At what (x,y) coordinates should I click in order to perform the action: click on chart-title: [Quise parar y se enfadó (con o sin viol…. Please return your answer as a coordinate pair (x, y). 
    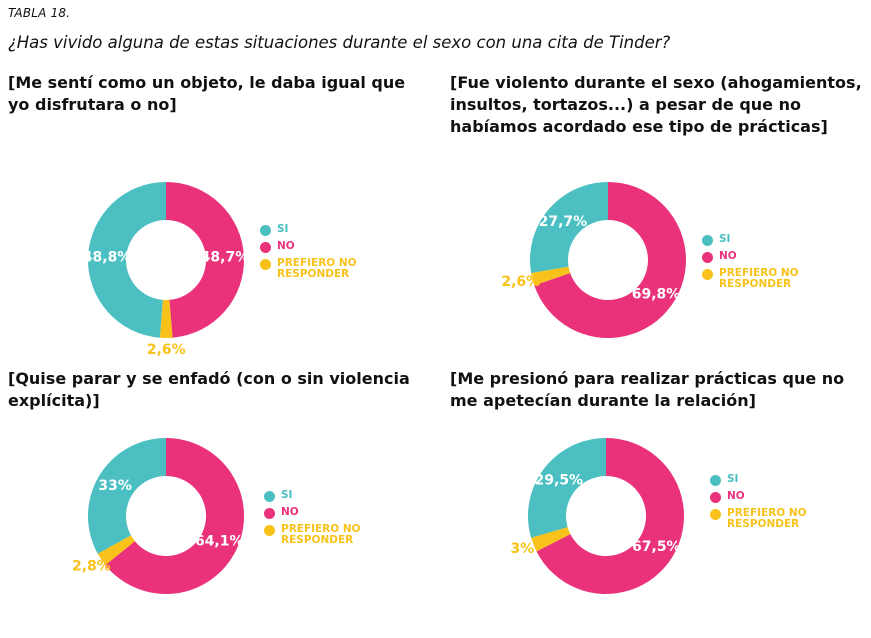
    Looking at the image, I should click on (209, 389).